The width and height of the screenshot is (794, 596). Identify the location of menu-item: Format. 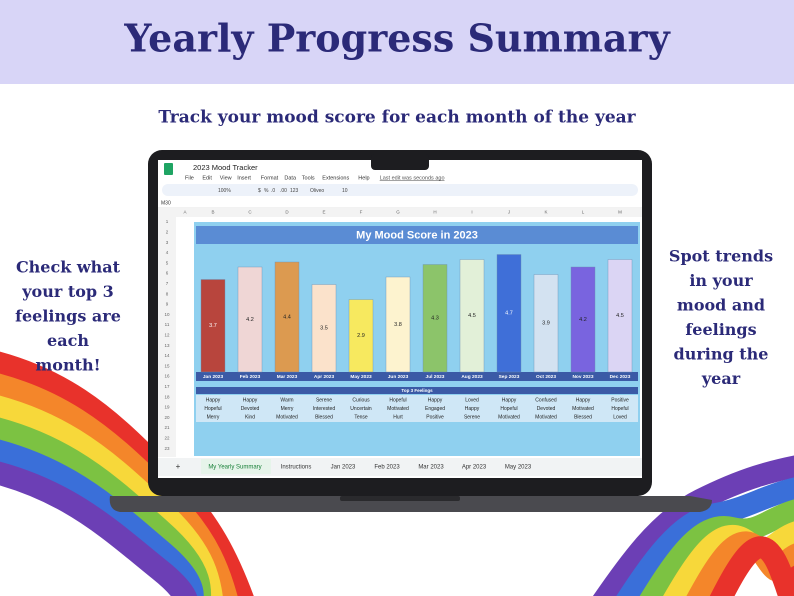
(270, 178).